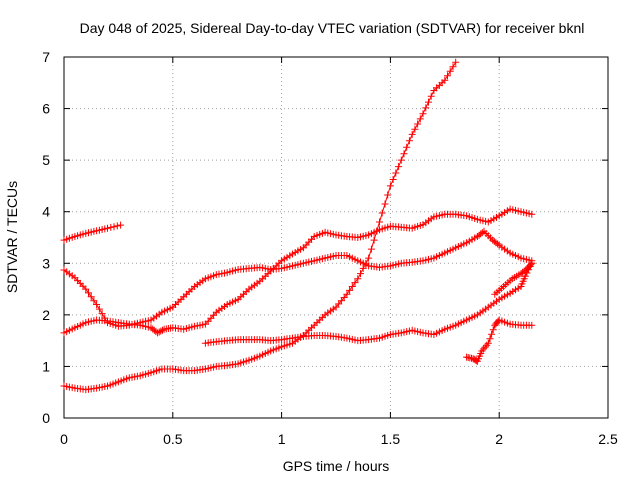  What do you see at coordinates (46, 57) in the screenshot?
I see `y-tick-label: 7` at bounding box center [46, 57].